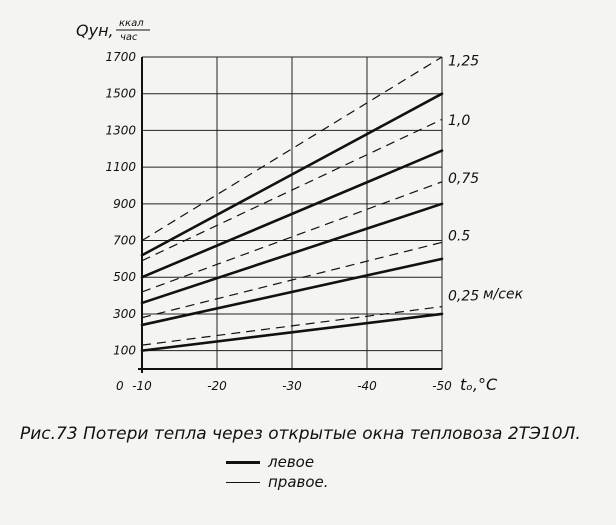  Describe the element at coordinates (129, 37) in the screenshot. I see `y-axis-unit-denominator: час` at that location.